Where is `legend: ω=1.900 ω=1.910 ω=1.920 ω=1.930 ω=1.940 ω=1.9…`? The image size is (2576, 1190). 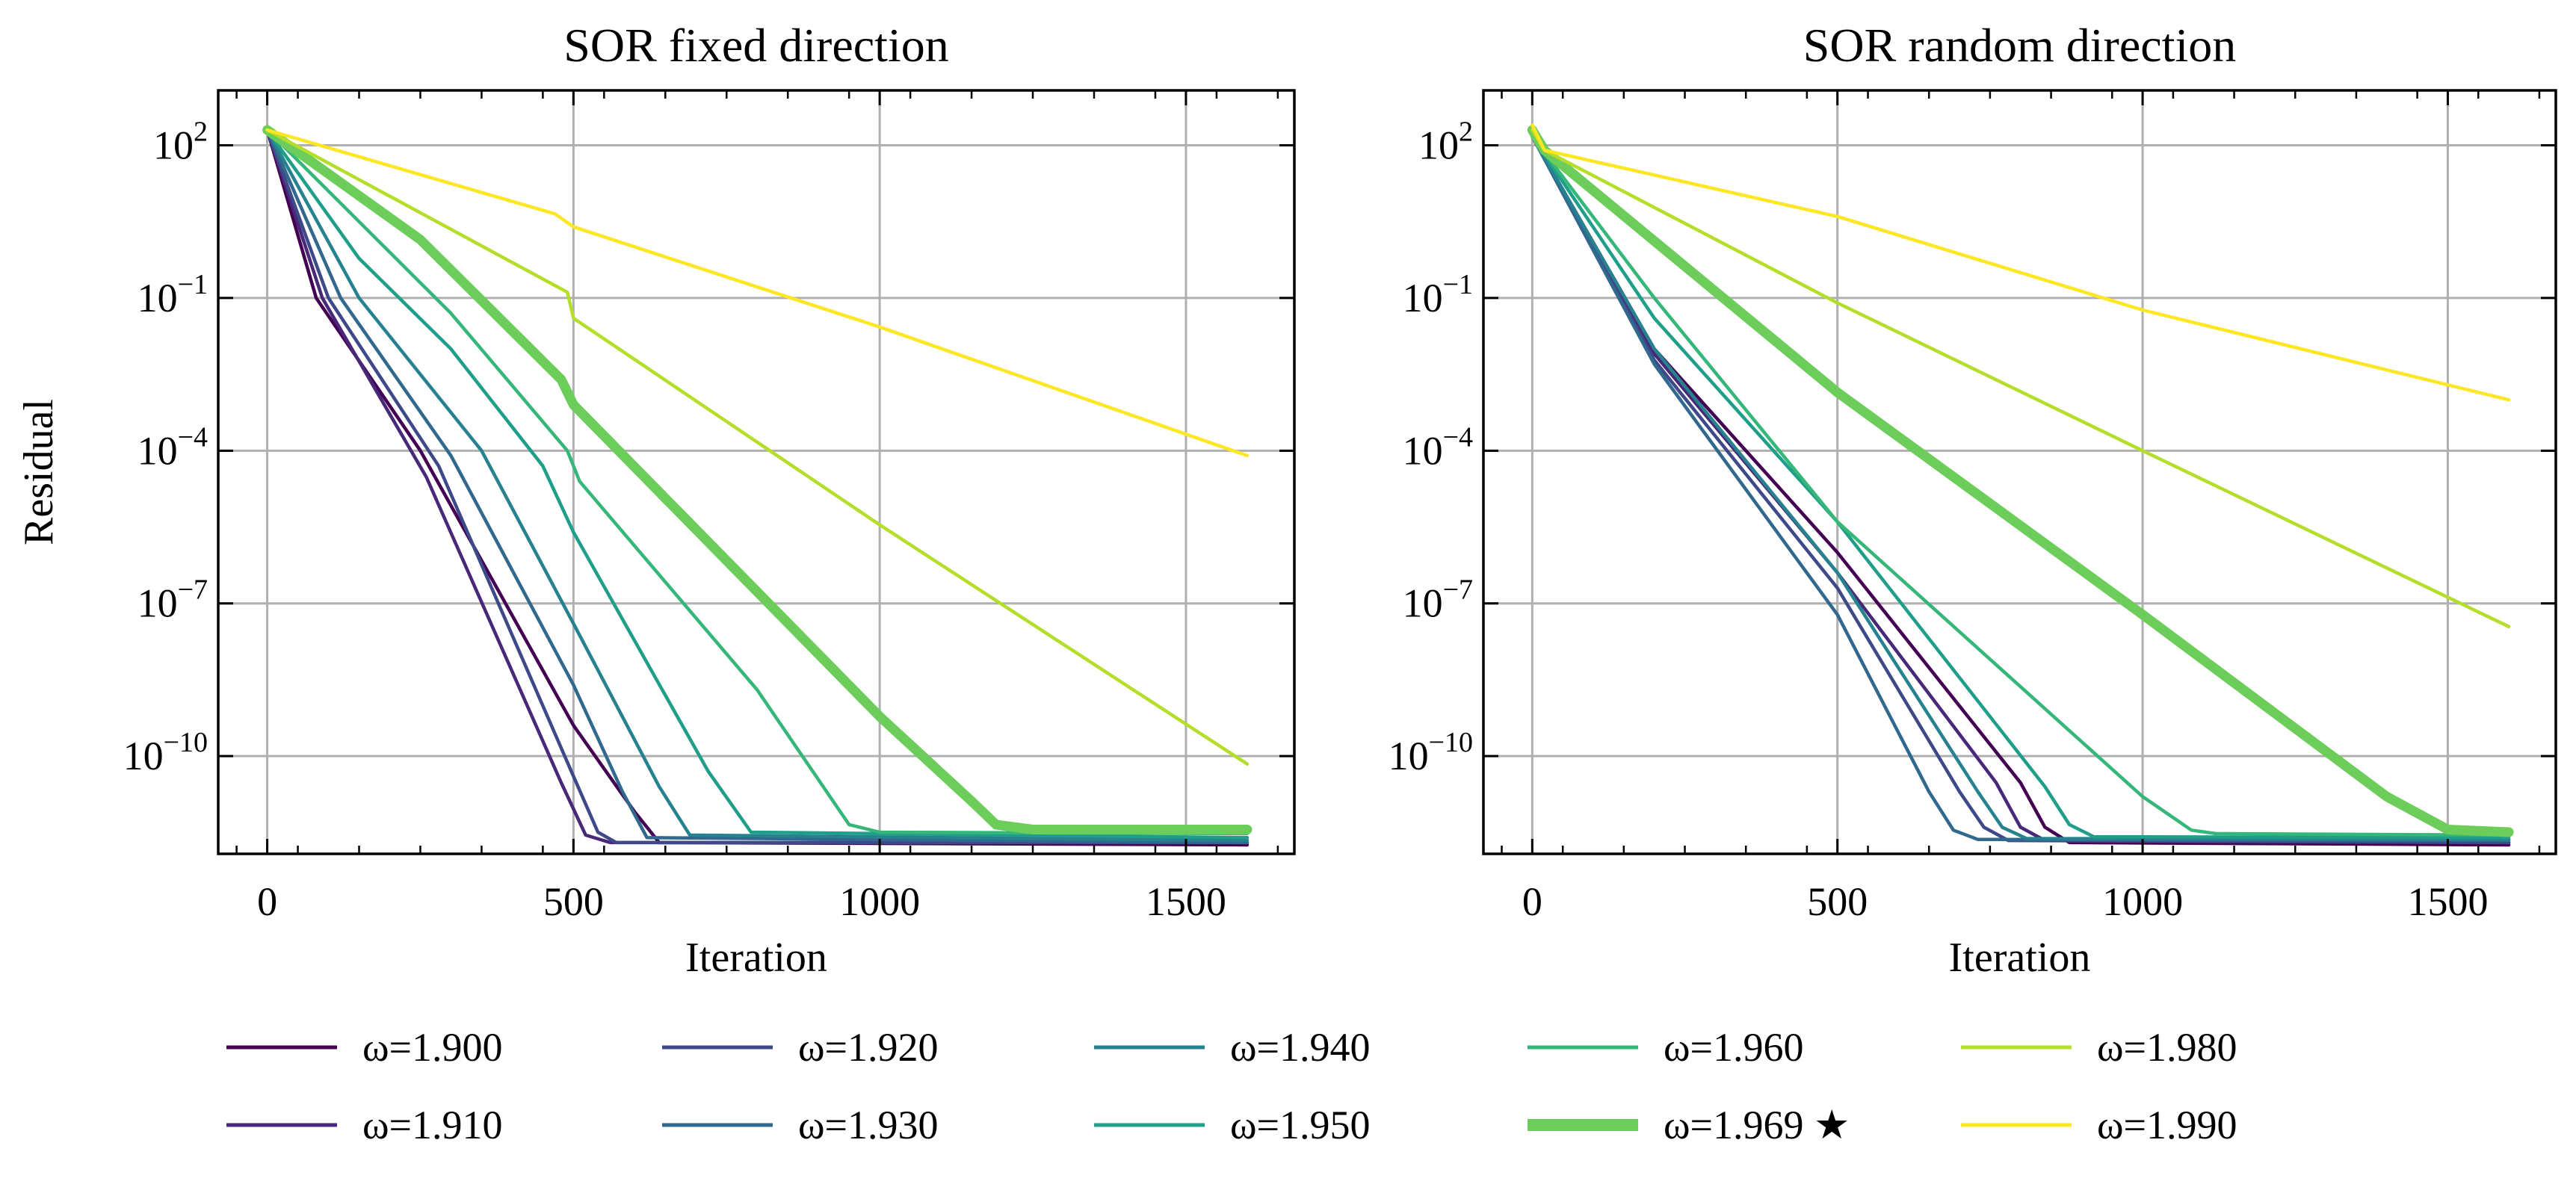 legend: ω=1.900 ω=1.910 ω=1.920 ω=1.930 ω=1.940 ω=1.9… is located at coordinates (1231, 1086).